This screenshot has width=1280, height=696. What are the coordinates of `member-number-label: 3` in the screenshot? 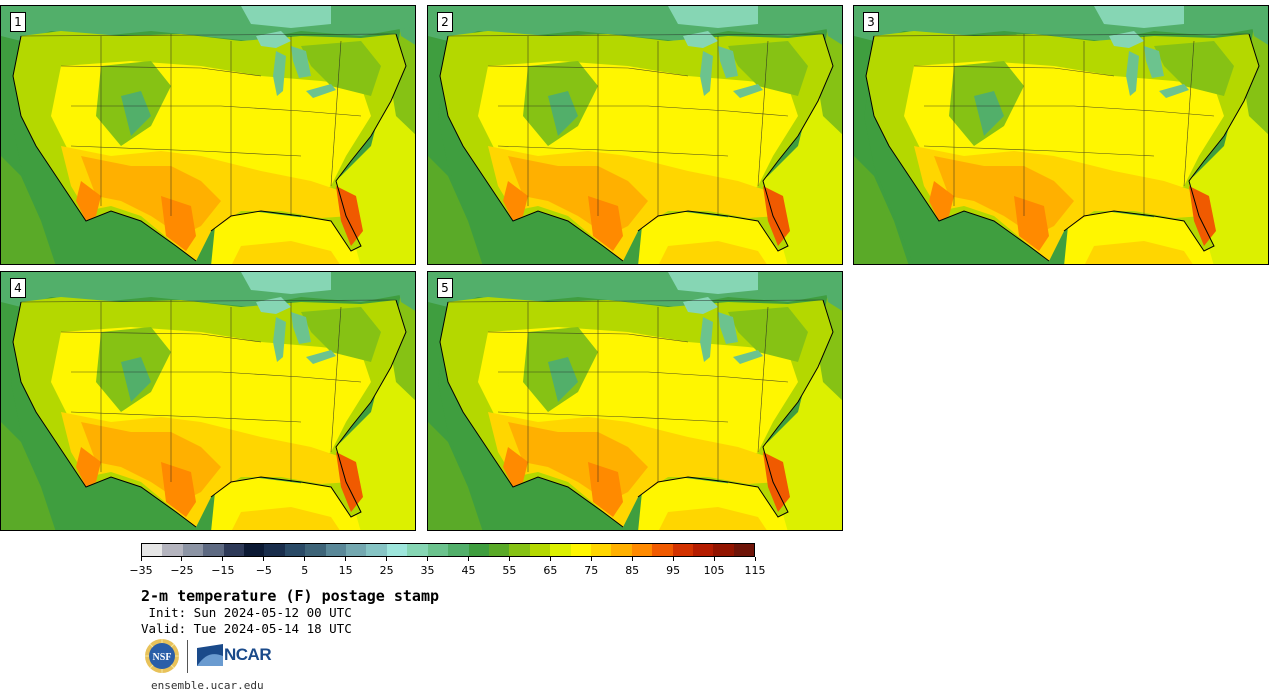 It's located at (871, 22).